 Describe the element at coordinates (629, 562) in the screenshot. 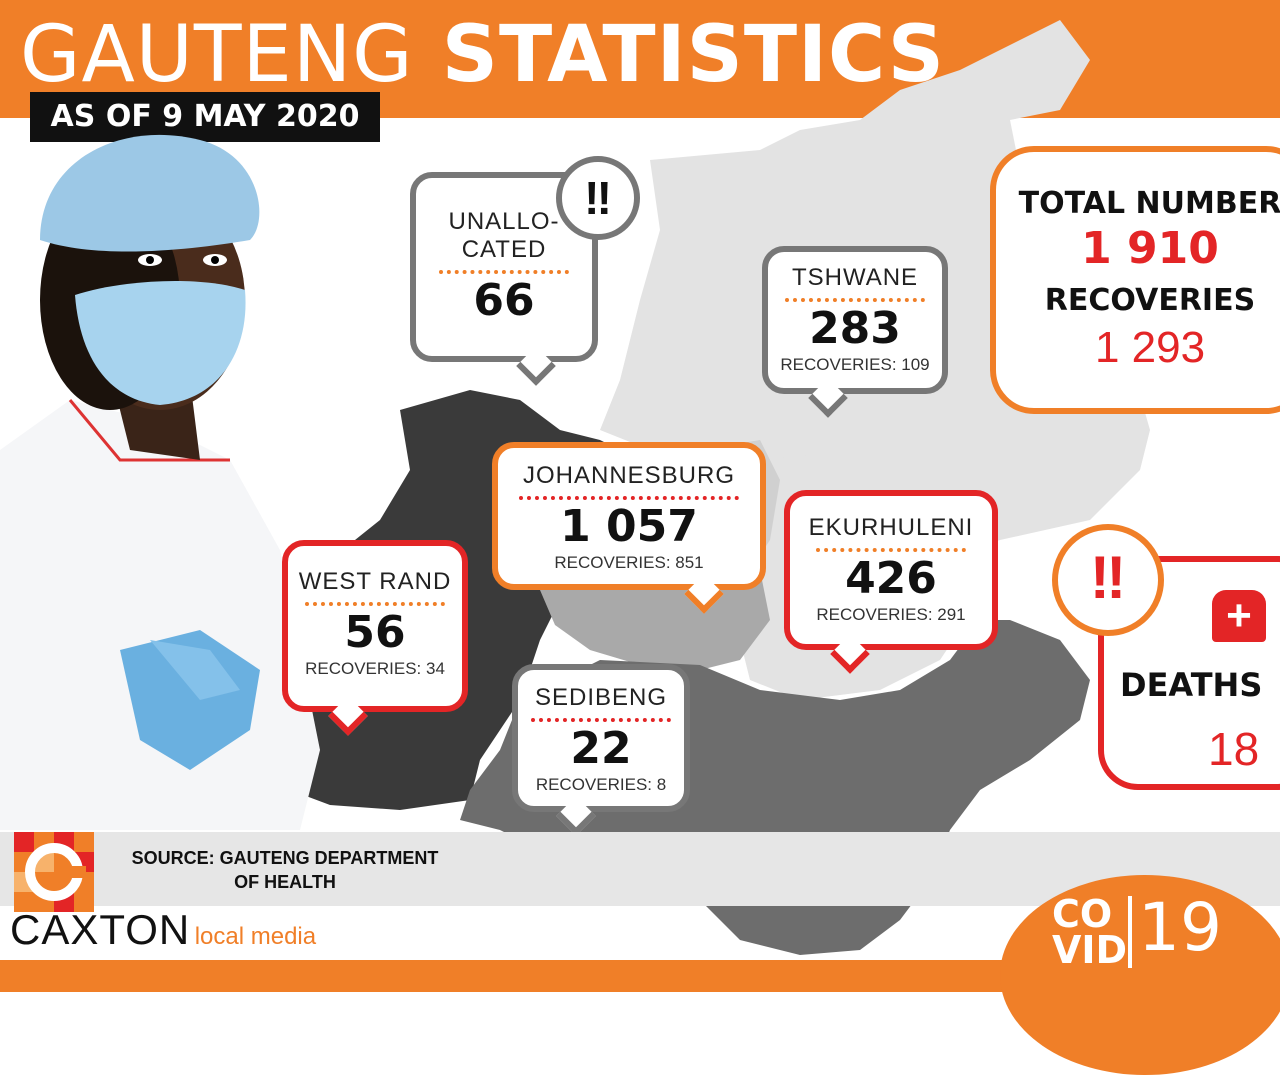

I see `recoveries-text: RECOVERIES: 851` at that location.